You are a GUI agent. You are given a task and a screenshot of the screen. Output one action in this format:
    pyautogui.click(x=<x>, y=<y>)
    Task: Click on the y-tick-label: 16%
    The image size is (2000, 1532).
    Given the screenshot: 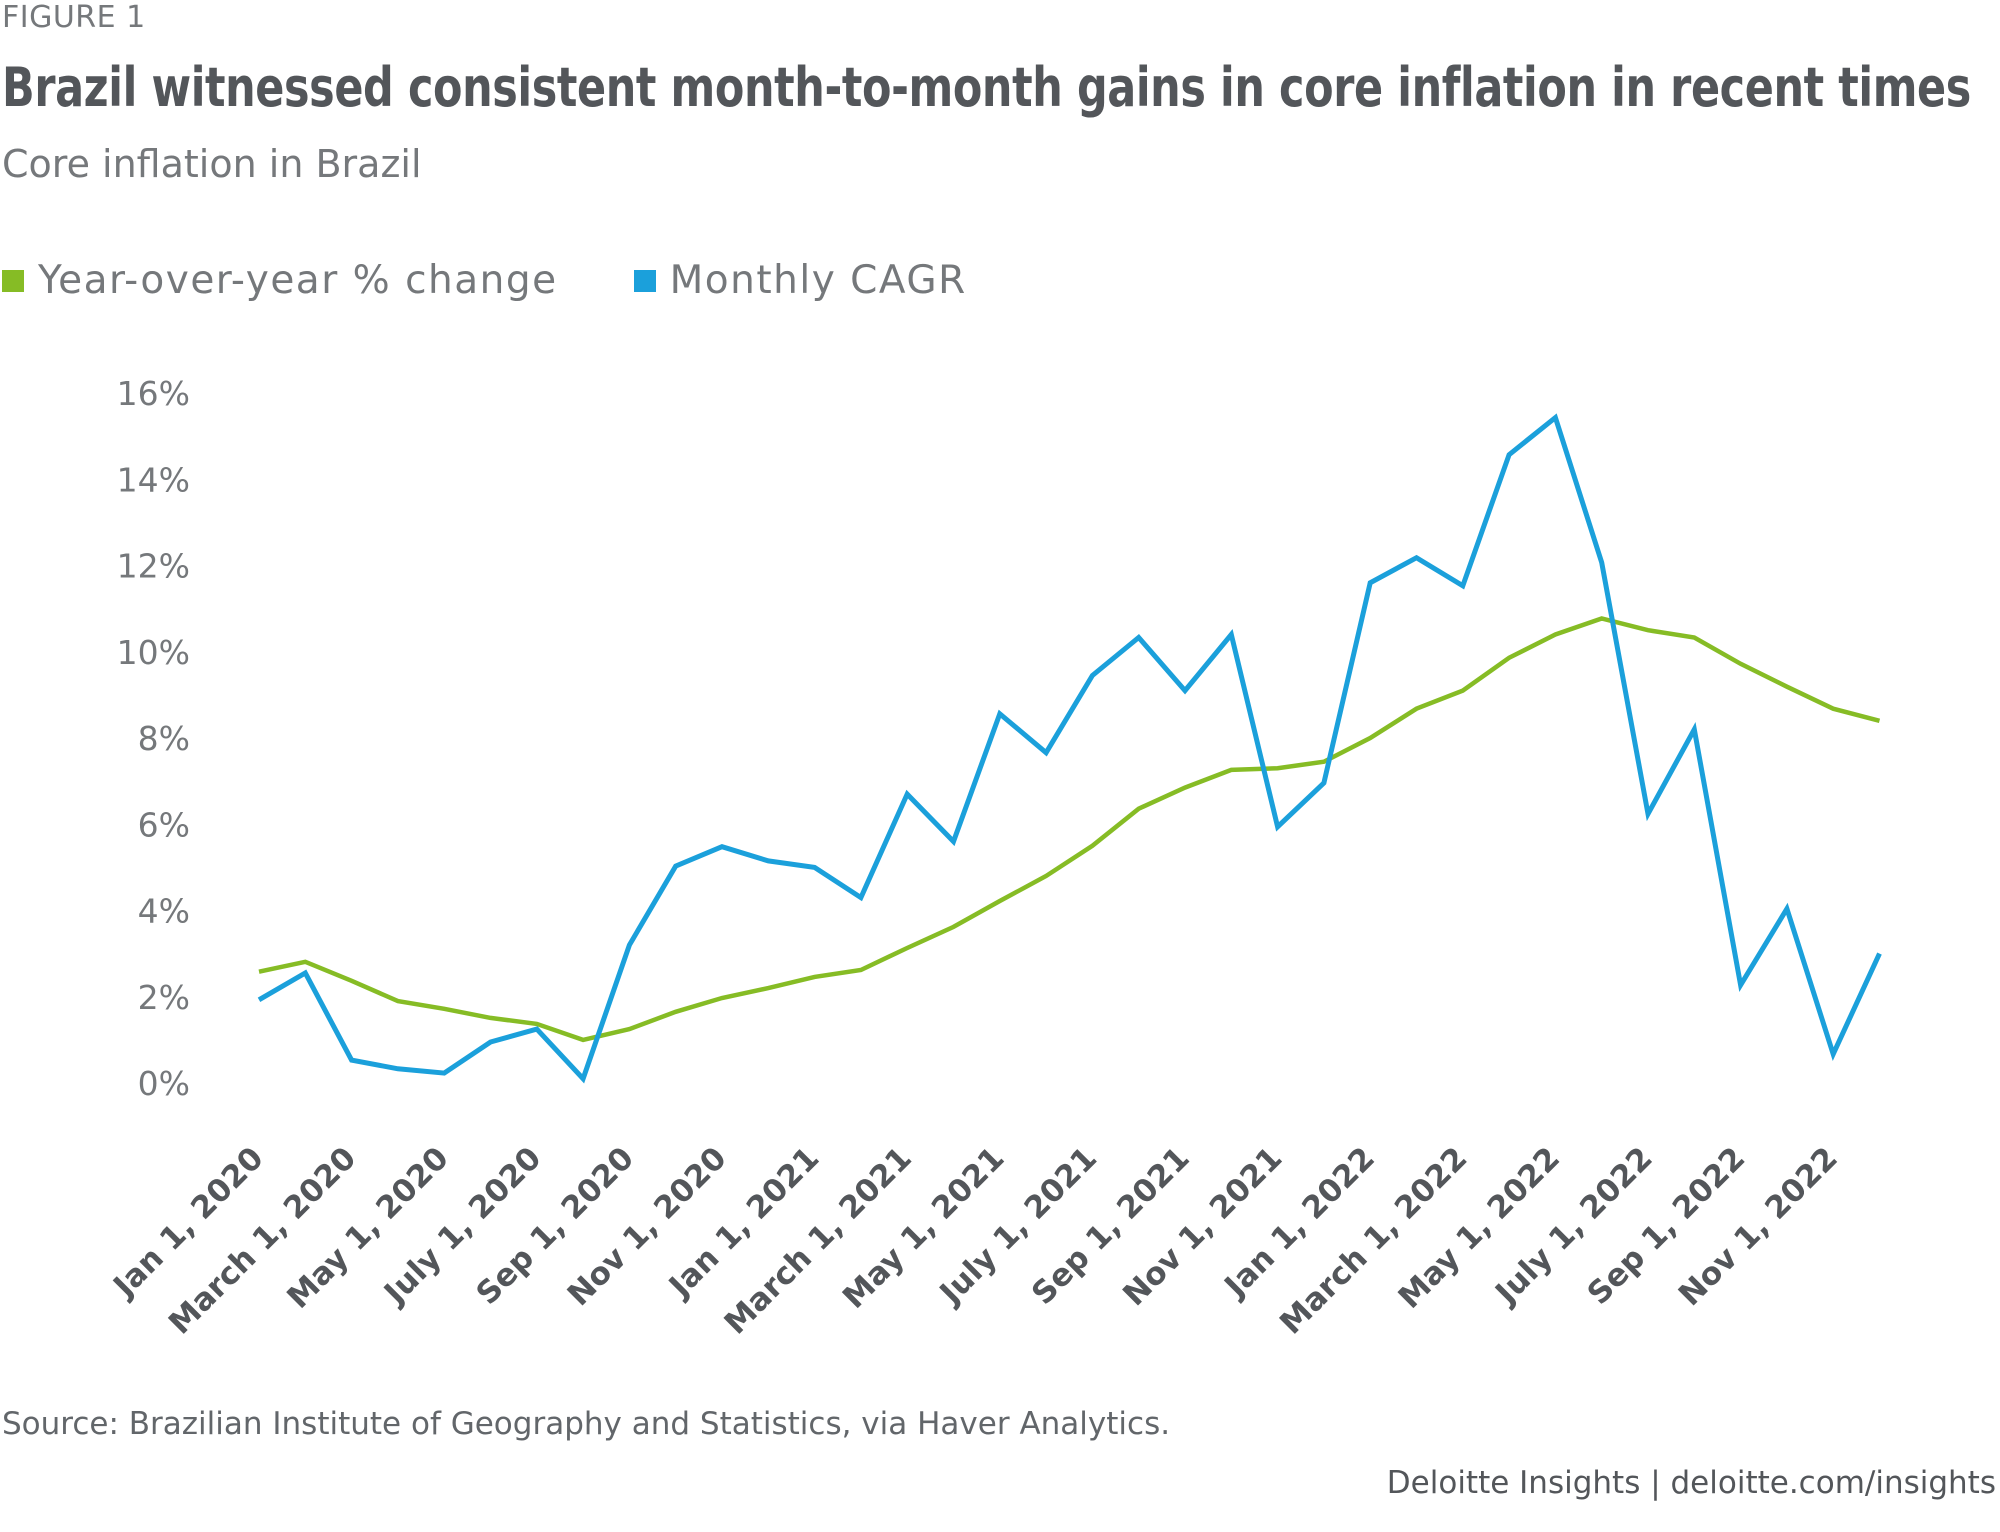 What is the action you would take?
    pyautogui.click(x=153, y=393)
    